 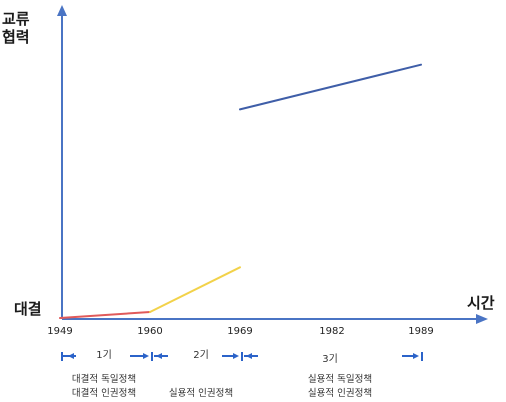 I want to click on period-marks, so click(x=242, y=356).